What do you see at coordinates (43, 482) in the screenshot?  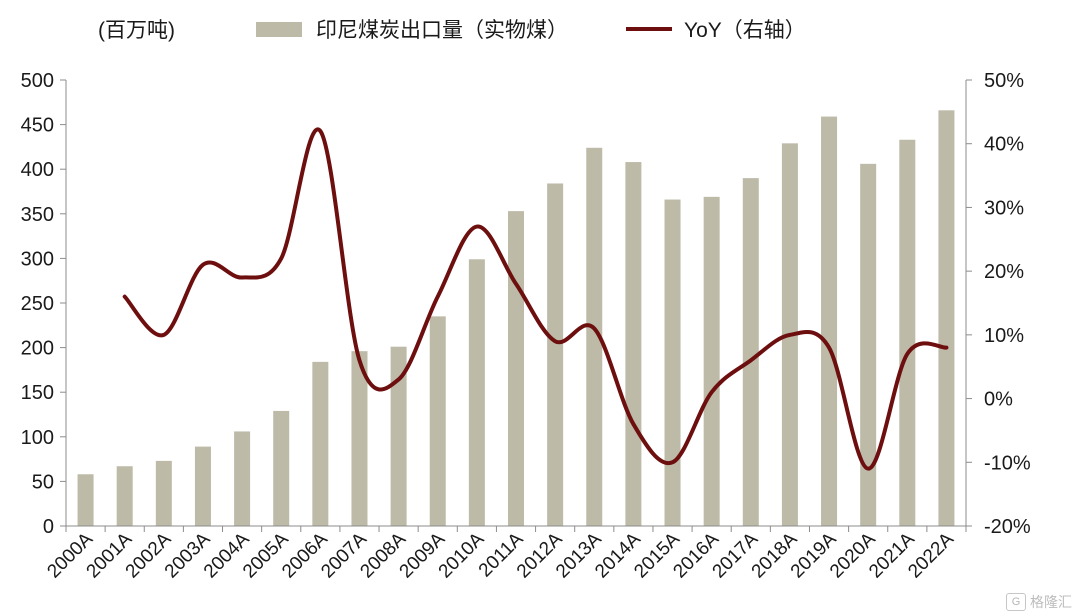 I see `y-left-tick-label: 50` at bounding box center [43, 482].